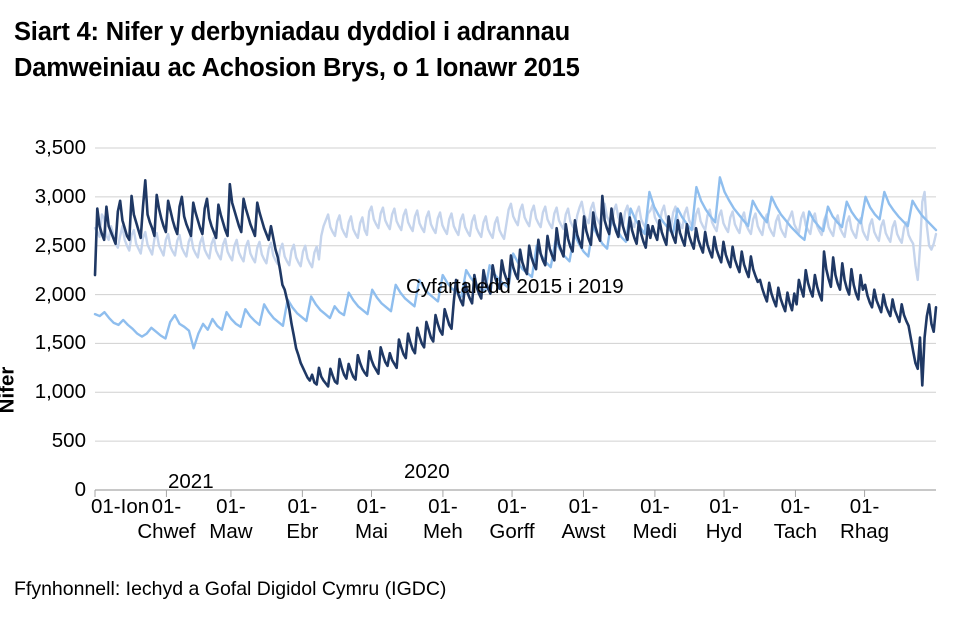 The width and height of the screenshot is (953, 622). Describe the element at coordinates (512, 519) in the screenshot. I see `x-axis-tick-label: 01- Gorff` at that location.